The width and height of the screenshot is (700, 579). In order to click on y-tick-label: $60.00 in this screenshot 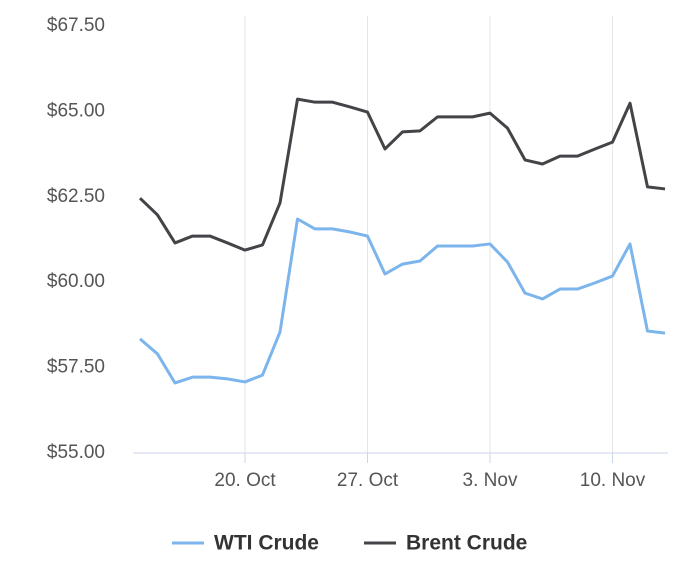, I will do `click(76, 281)`.